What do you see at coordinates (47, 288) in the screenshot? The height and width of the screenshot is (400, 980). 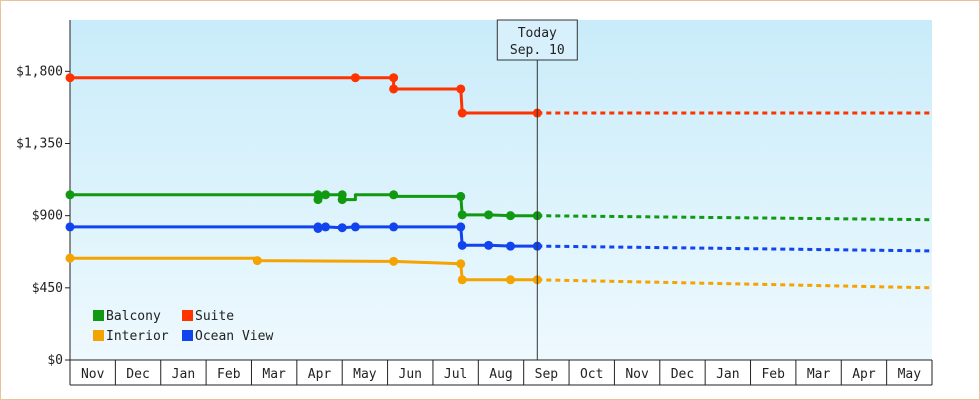 I see `y-tick-label: $450` at bounding box center [47, 288].